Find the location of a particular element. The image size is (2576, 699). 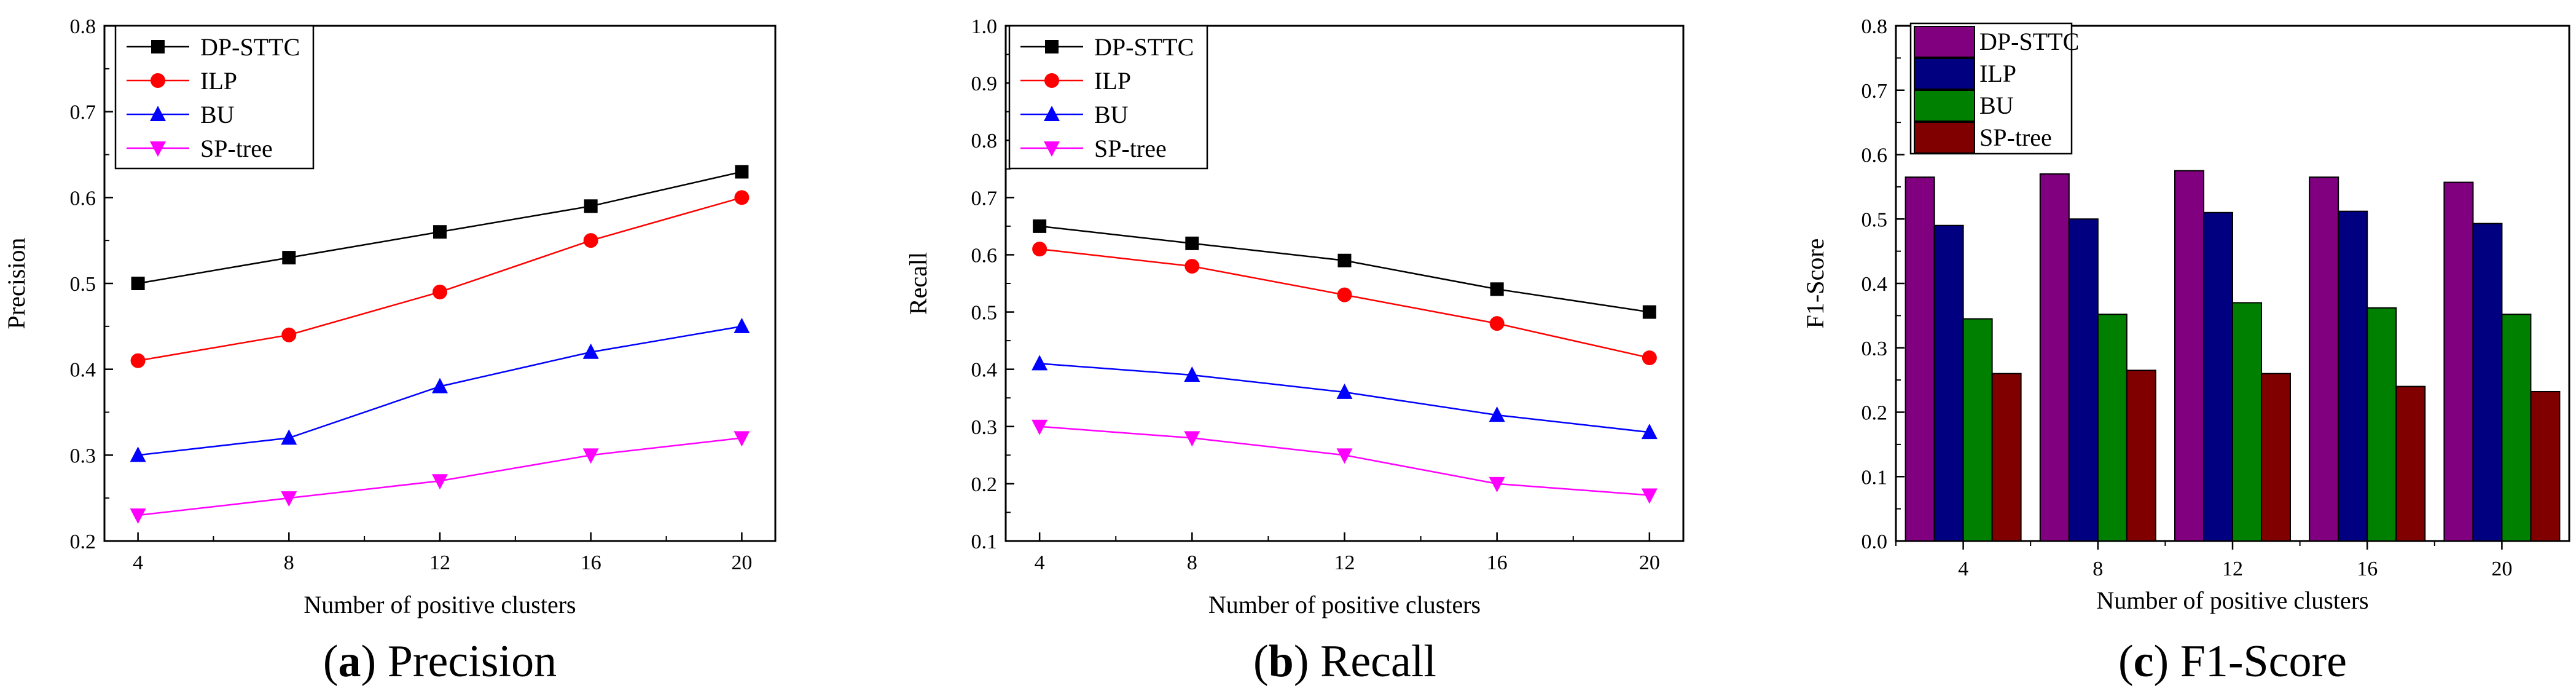

caption: (a) Precision is located at coordinates (440, 662).